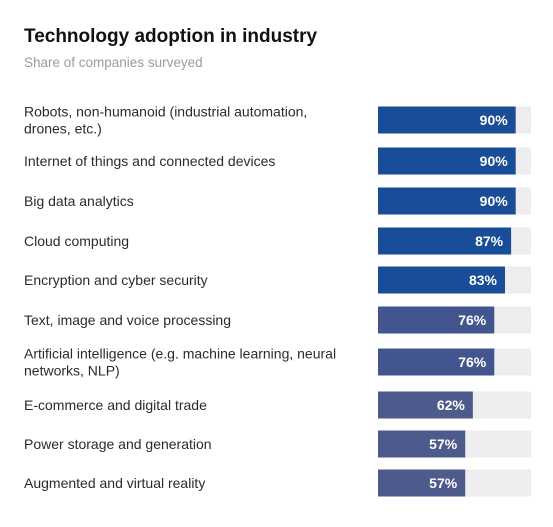 The height and width of the screenshot is (527, 553). Describe the element at coordinates (483, 280) in the screenshot. I see `value-label: 83%` at that location.